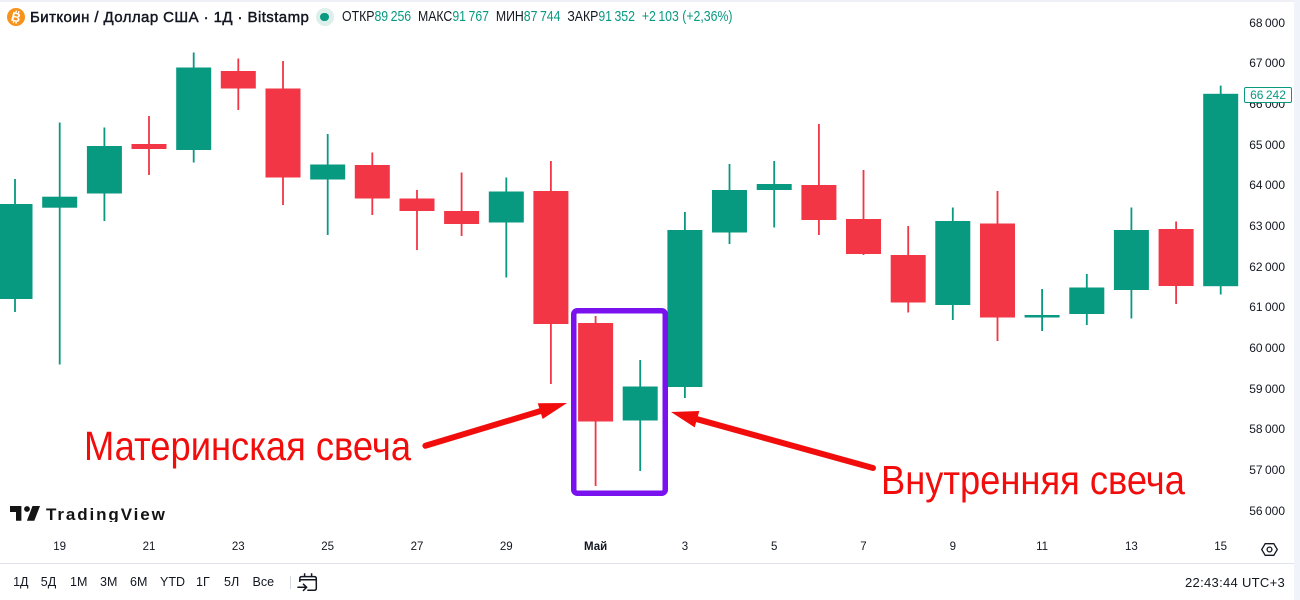 The image size is (1300, 600). Describe the element at coordinates (106, 514) in the screenshot. I see `svg-text: TradingView` at that location.